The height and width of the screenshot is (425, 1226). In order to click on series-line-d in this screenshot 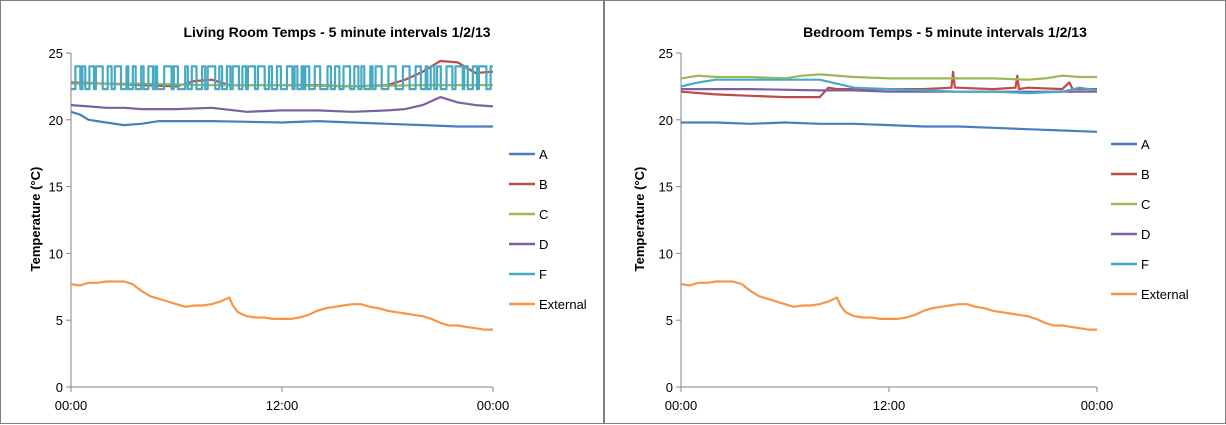, I will do `click(282, 104)`.